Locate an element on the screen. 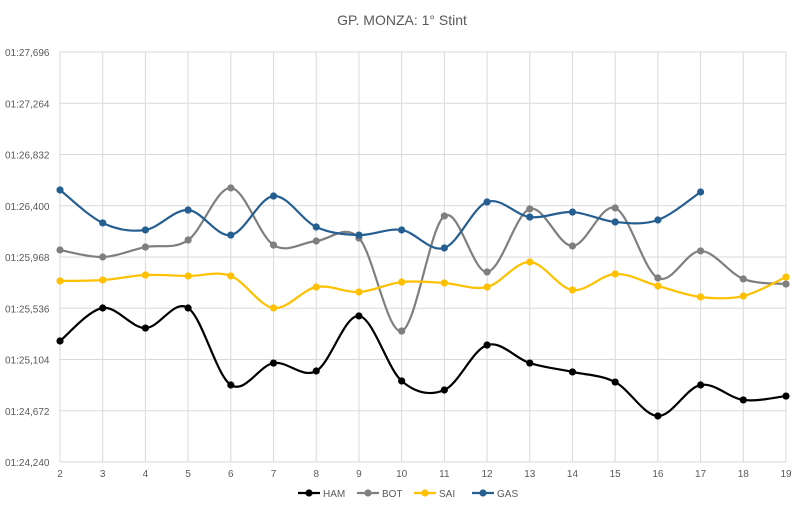  y-tick-label: 01:25,968 is located at coordinates (27, 258).